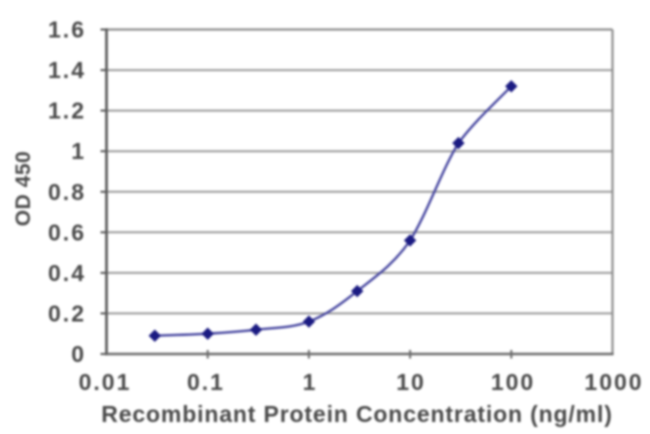  Describe the element at coordinates (513, 382) in the screenshot. I see `svg-text: 100` at that location.